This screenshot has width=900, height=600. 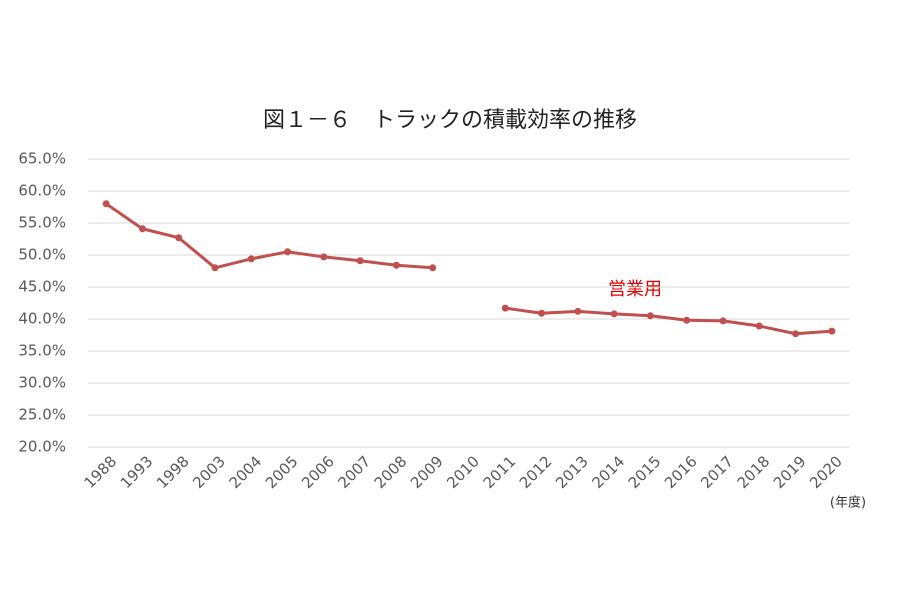 What do you see at coordinates (42, 319) in the screenshot?
I see `y-tick-label: 40.0%` at bounding box center [42, 319].